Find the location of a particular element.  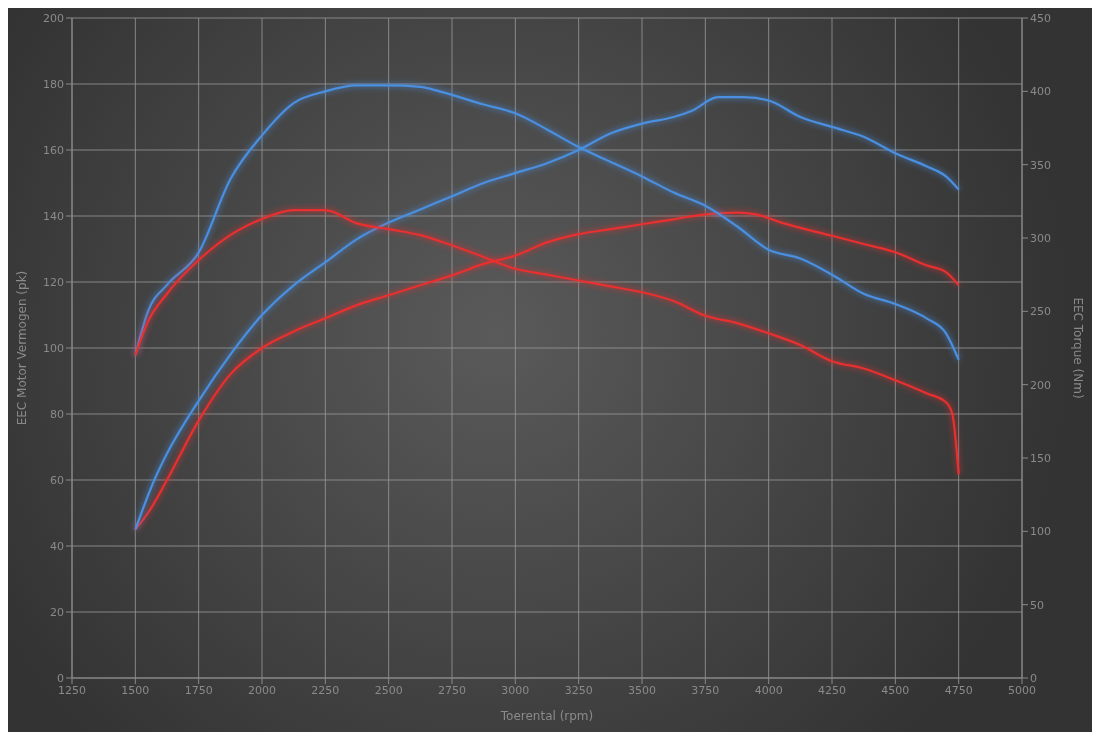

x-axis-title: Toerental (rpm) is located at coordinates (546, 716).